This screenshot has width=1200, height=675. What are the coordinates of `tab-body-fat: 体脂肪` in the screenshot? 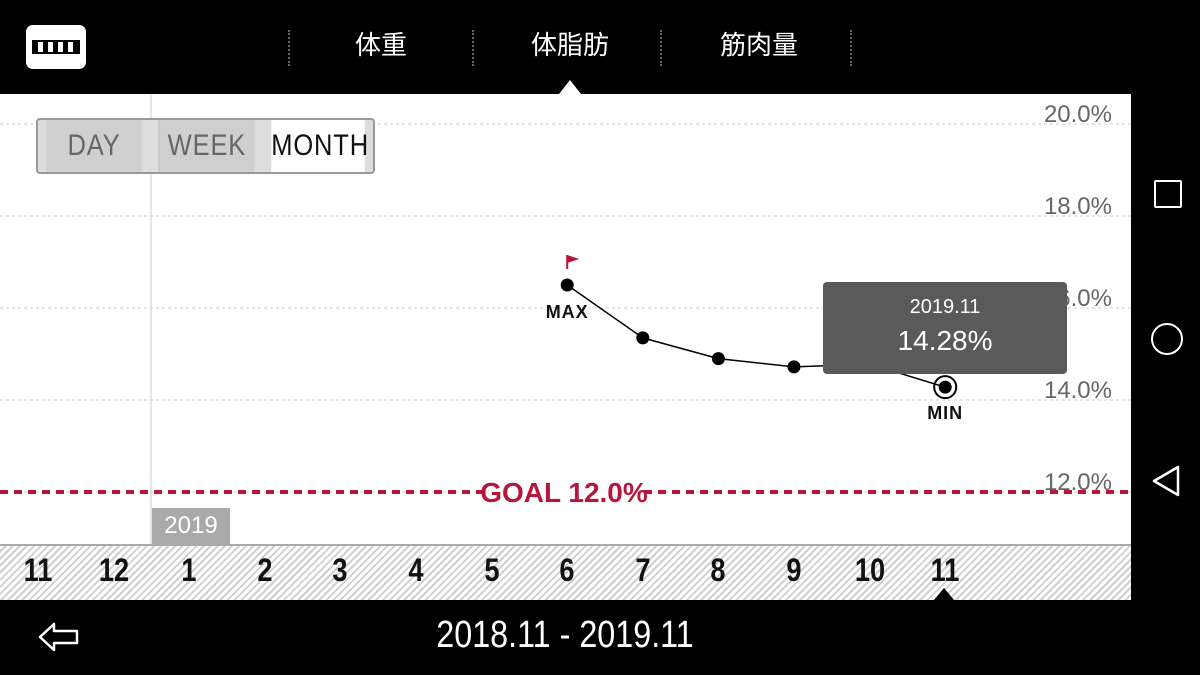 It's located at (569, 46).